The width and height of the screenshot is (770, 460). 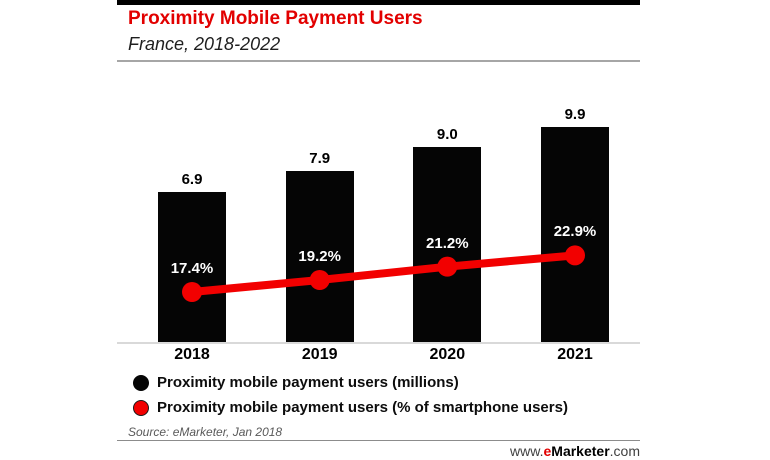 I want to click on footer-divider, so click(x=378, y=440).